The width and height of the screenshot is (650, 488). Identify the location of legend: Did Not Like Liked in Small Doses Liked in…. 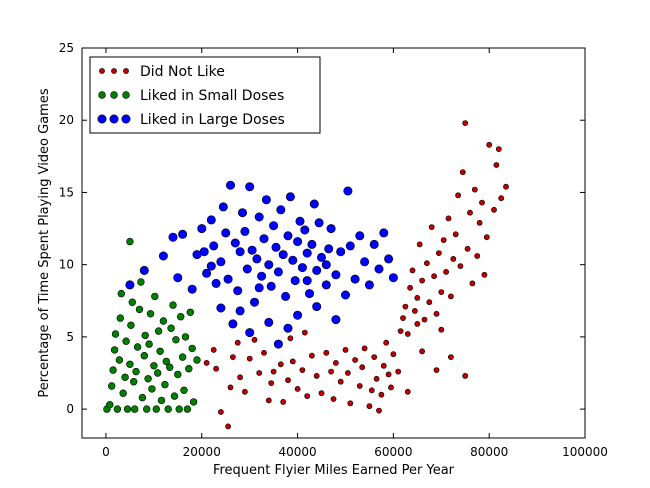
(205, 95).